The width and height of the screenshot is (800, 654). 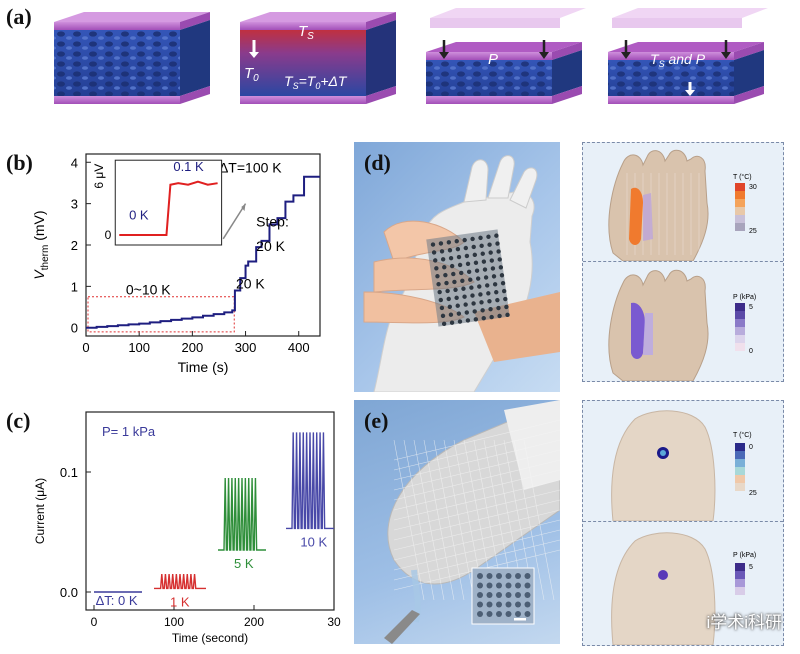 I want to click on press-legend-max-e: 5, so click(x=751, y=567).